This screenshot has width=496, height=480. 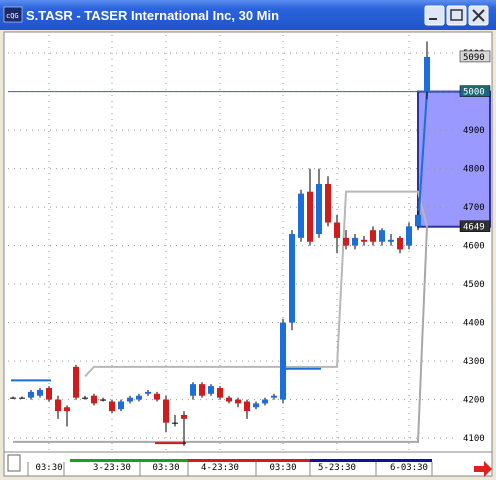 What do you see at coordinates (478, 15) in the screenshot?
I see `close-button` at bounding box center [478, 15].